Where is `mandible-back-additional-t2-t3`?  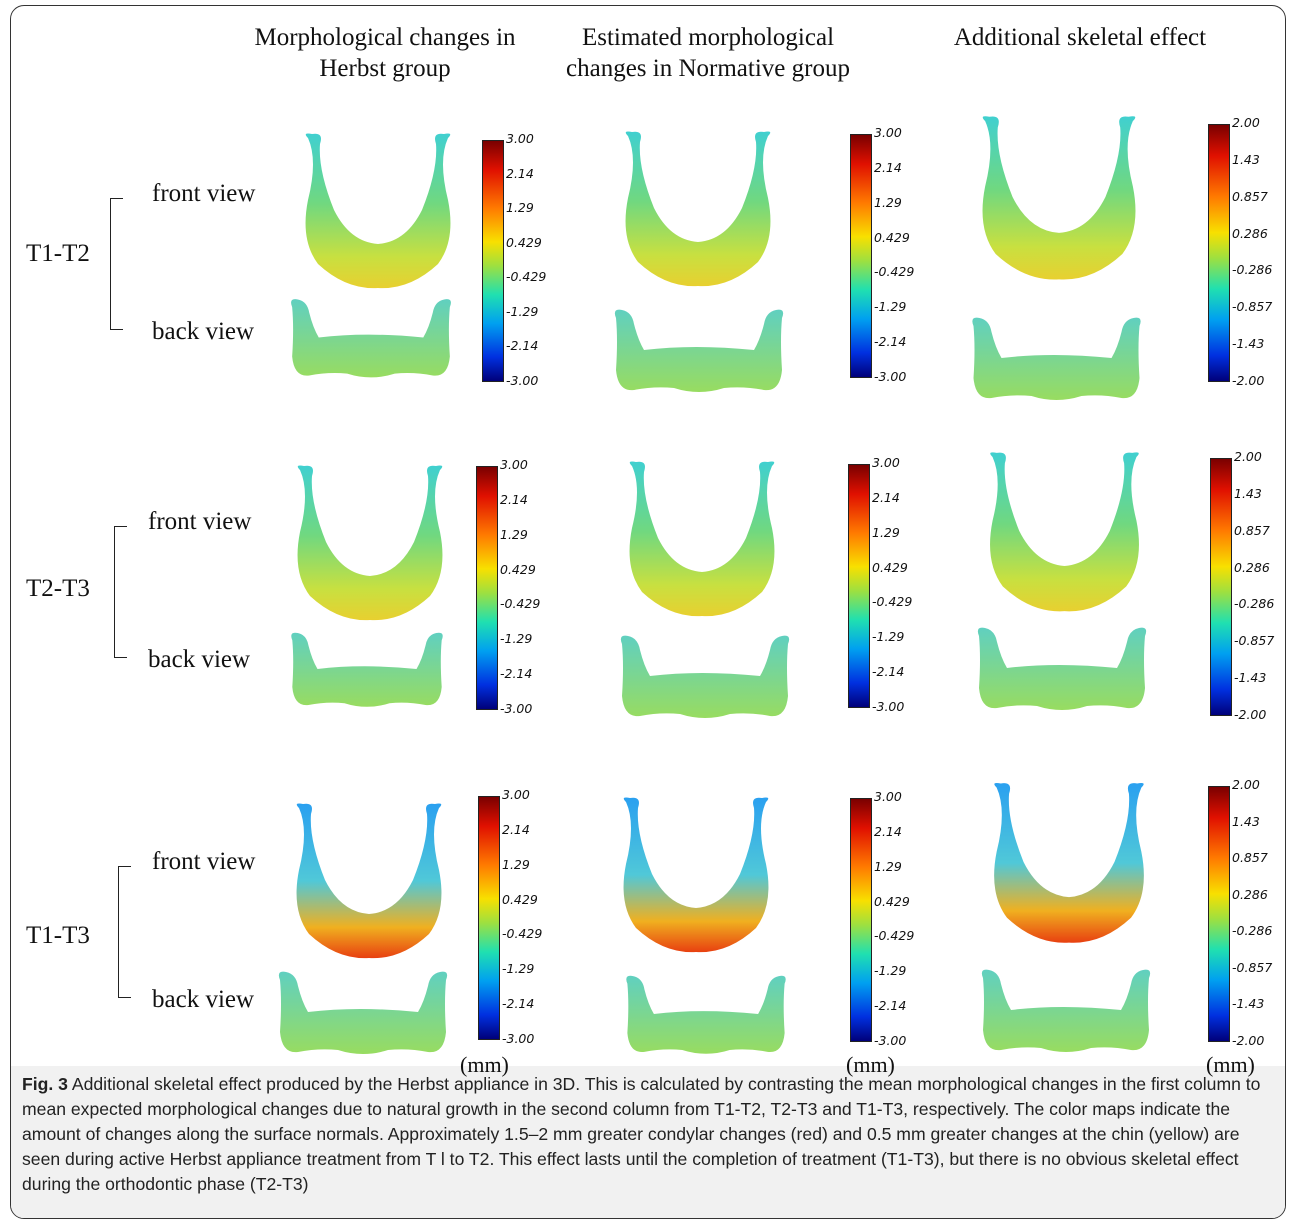
mandible-back-additional-t2-t3 is located at coordinates (1062, 668).